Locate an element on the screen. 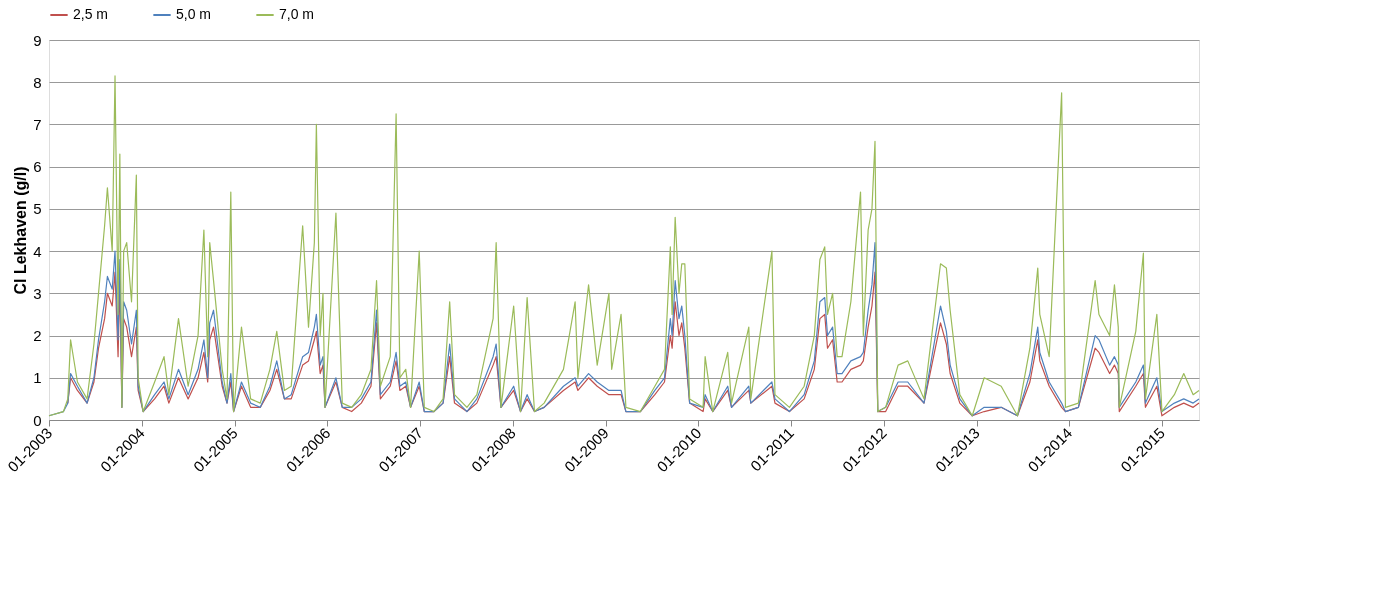 Image resolution: width=1375 pixels, height=608 pixels. legend-label: 2,5 m is located at coordinates (91, 14).